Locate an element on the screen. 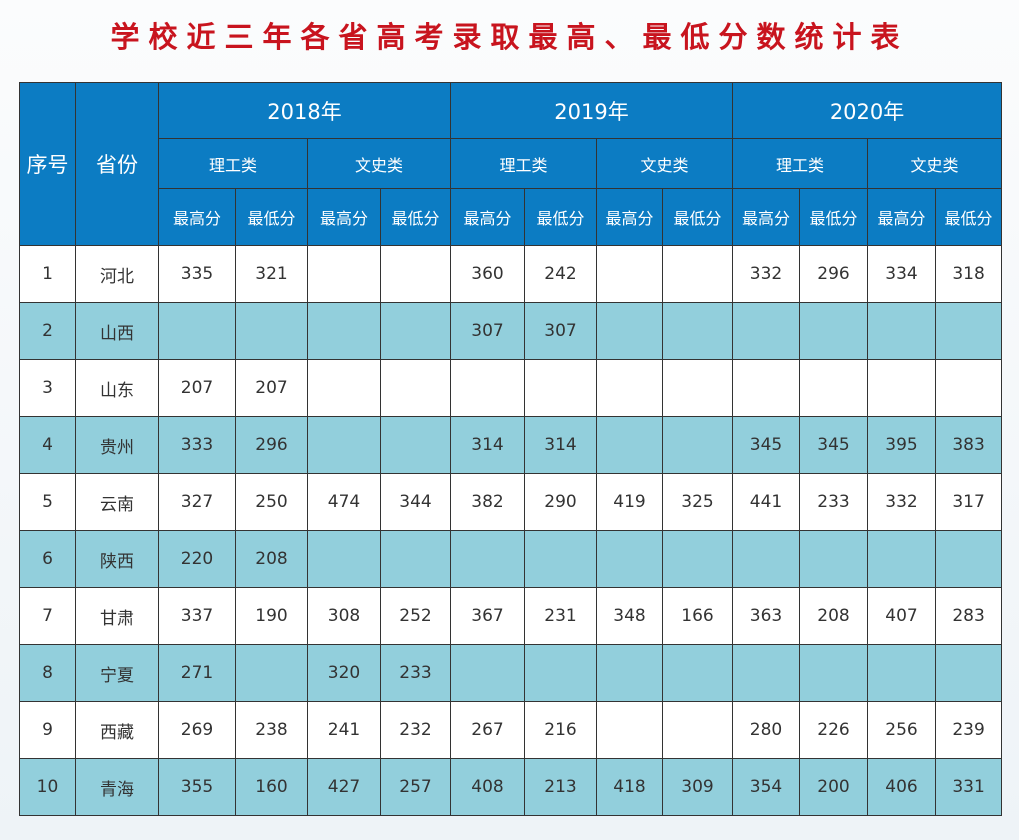 The height and width of the screenshot is (840, 1019). score-cell: 200 is located at coordinates (834, 787).